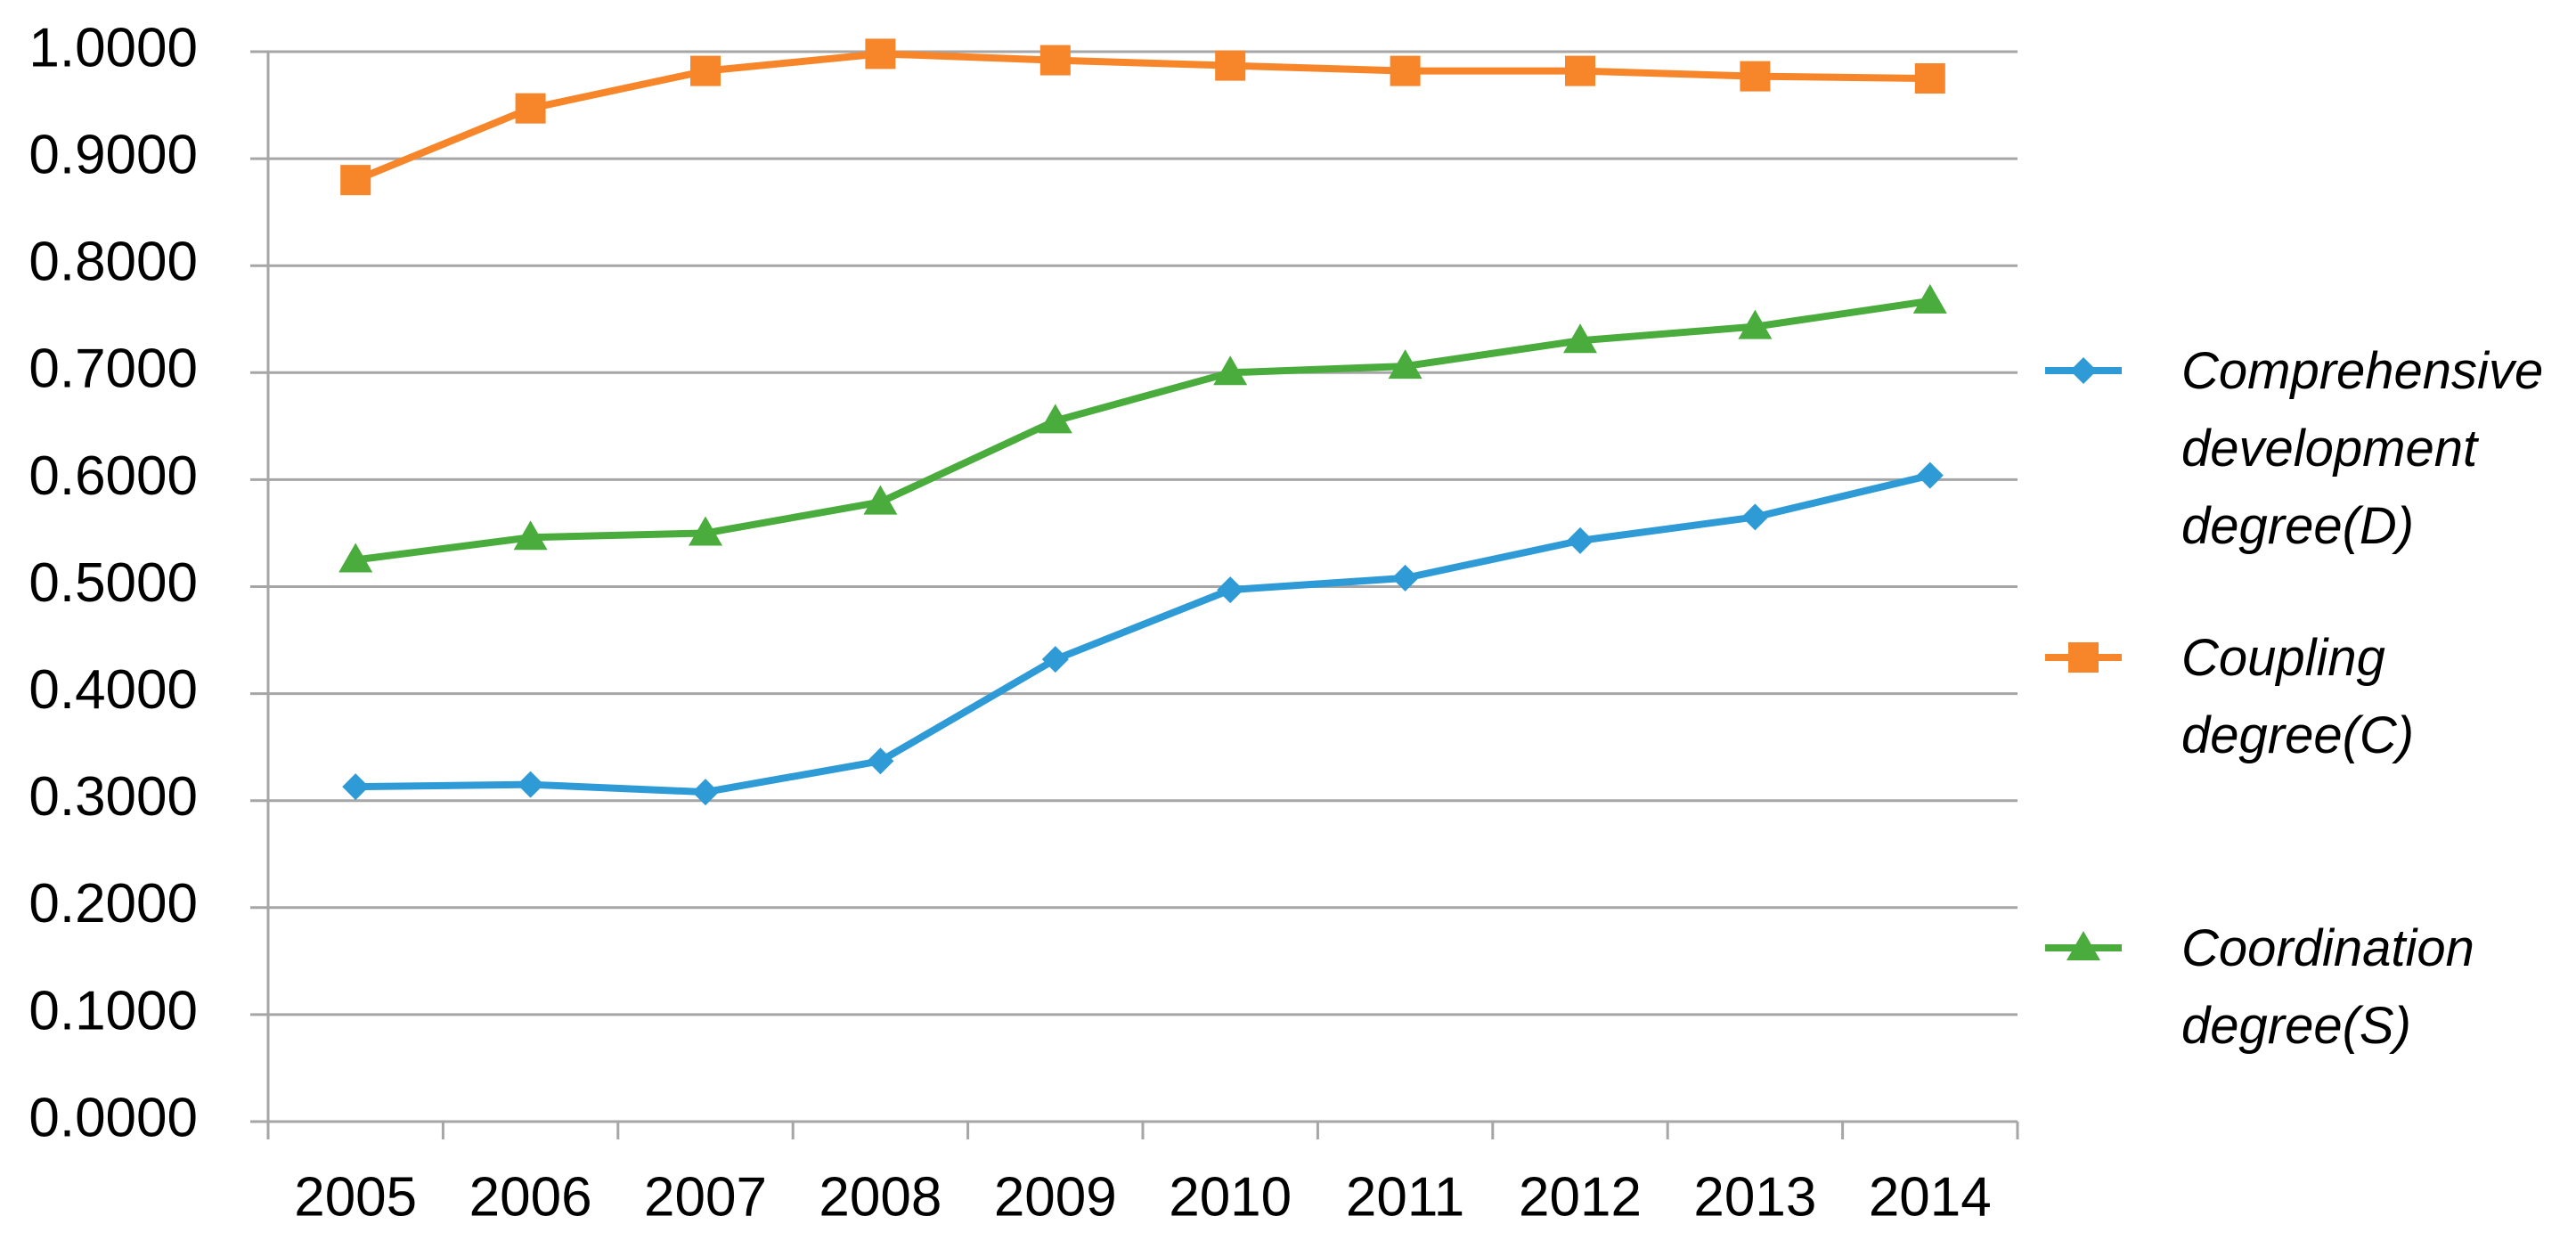  What do you see at coordinates (114, 370) in the screenshot?
I see `y-tick-label: 0.7000` at bounding box center [114, 370].